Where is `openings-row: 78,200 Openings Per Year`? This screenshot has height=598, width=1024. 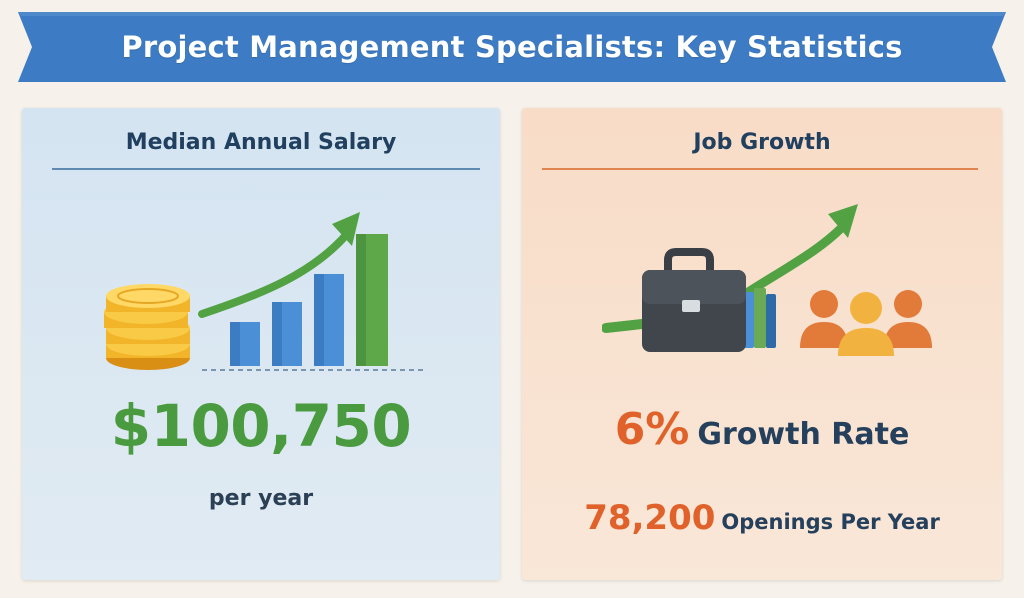
openings-row: 78,200 Openings Per Year is located at coordinates (762, 518).